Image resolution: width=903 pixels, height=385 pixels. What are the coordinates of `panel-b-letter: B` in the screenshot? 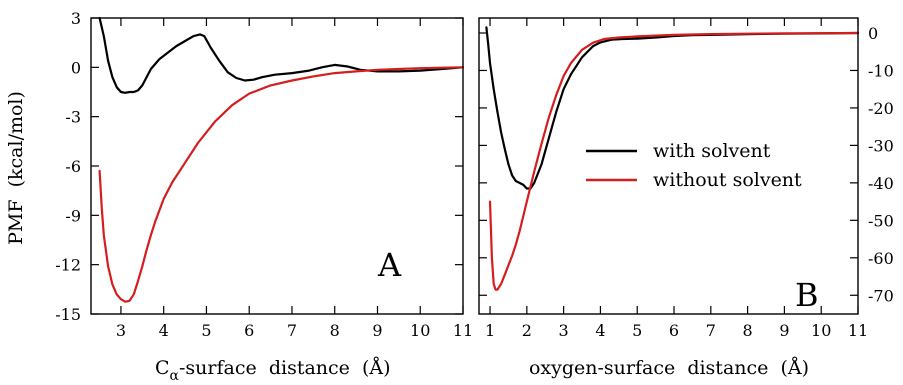 It's located at (807, 295).